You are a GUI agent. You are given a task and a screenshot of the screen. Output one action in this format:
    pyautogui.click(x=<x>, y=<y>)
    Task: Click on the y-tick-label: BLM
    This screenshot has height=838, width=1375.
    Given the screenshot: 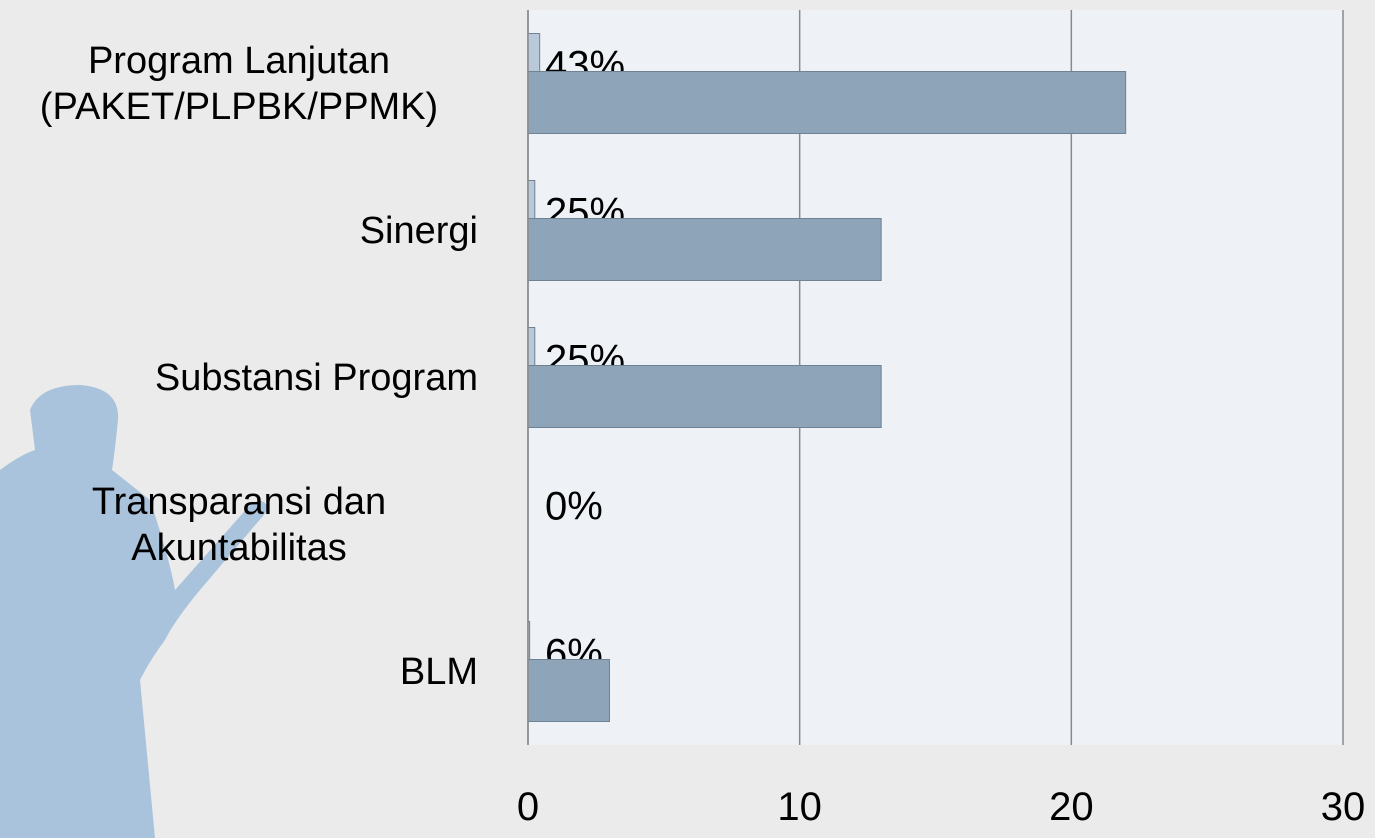 What is the action you would take?
    pyautogui.click(x=438, y=671)
    